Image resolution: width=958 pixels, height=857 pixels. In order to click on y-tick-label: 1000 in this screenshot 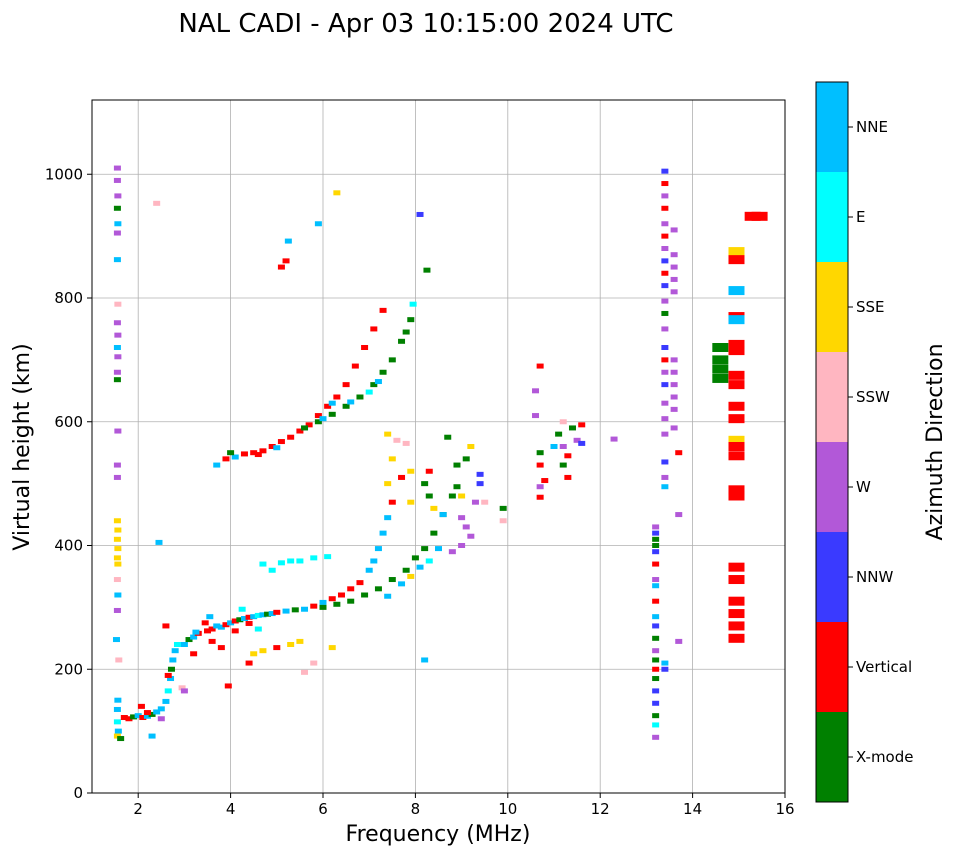, I will do `click(64, 174)`.